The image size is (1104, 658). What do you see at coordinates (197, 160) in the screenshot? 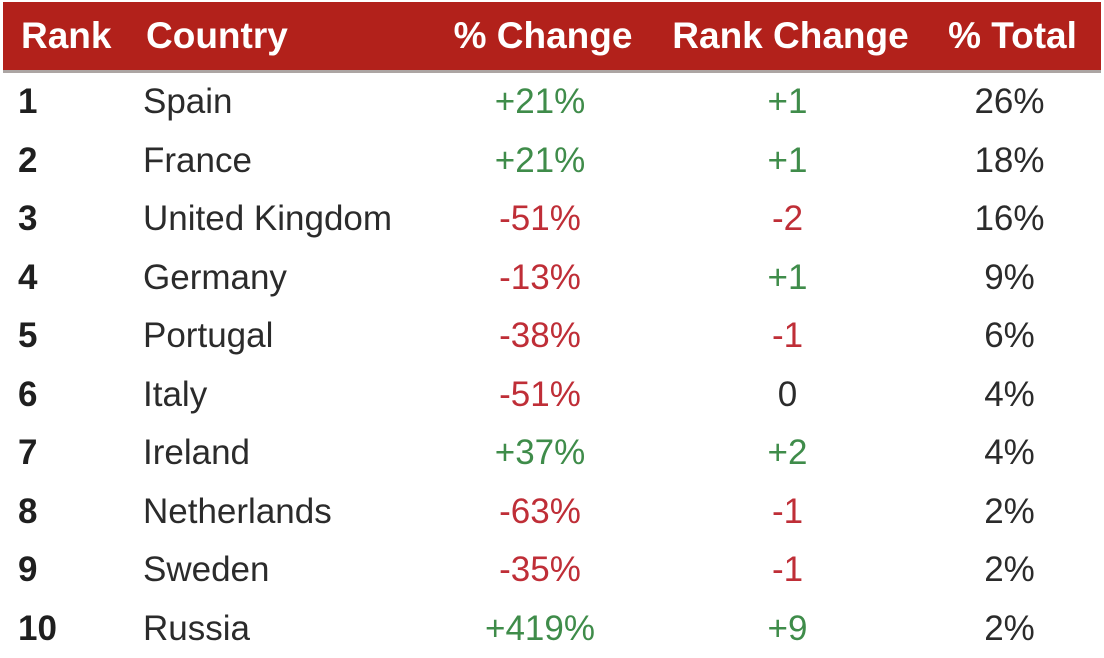
I see `country-cell: France` at bounding box center [197, 160].